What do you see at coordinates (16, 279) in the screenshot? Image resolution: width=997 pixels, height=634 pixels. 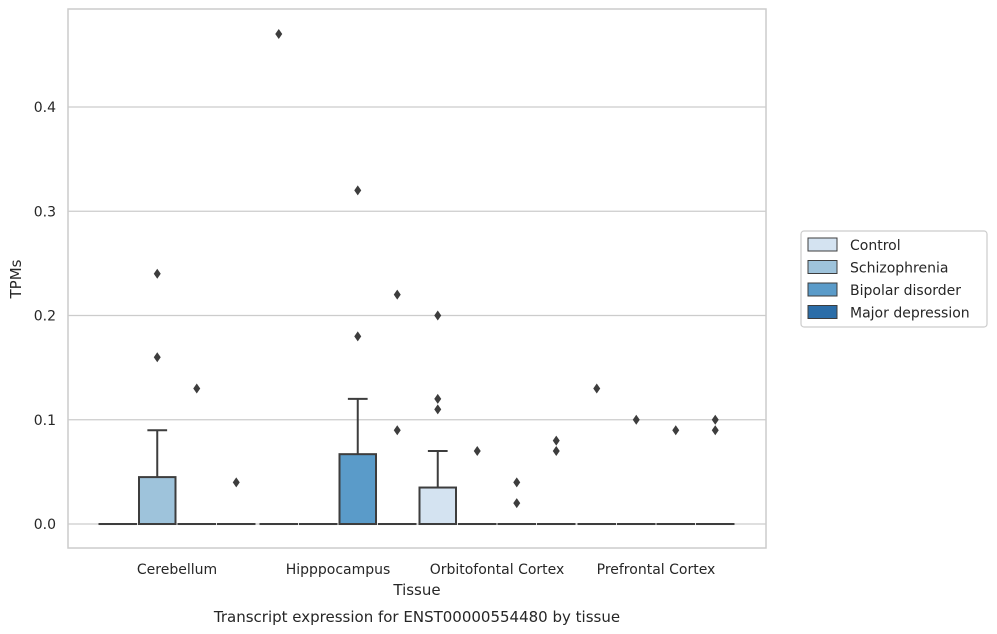 I see `y-axis-label: TPMs` at bounding box center [16, 279].